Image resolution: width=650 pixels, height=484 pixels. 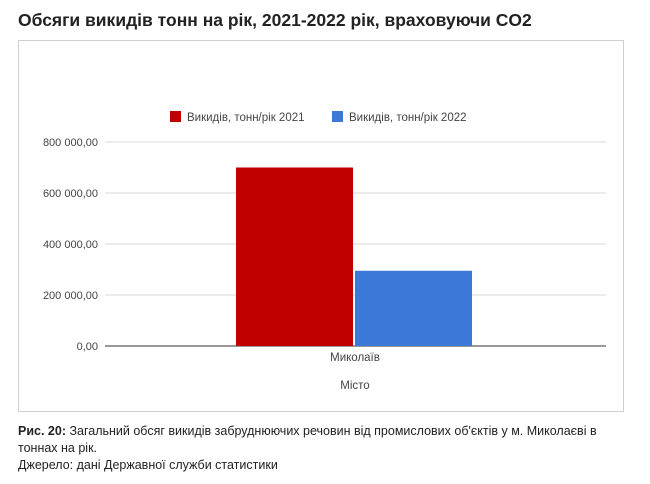 What do you see at coordinates (70, 143) in the screenshot?
I see `y-tick-label: 800 000,00` at bounding box center [70, 143].